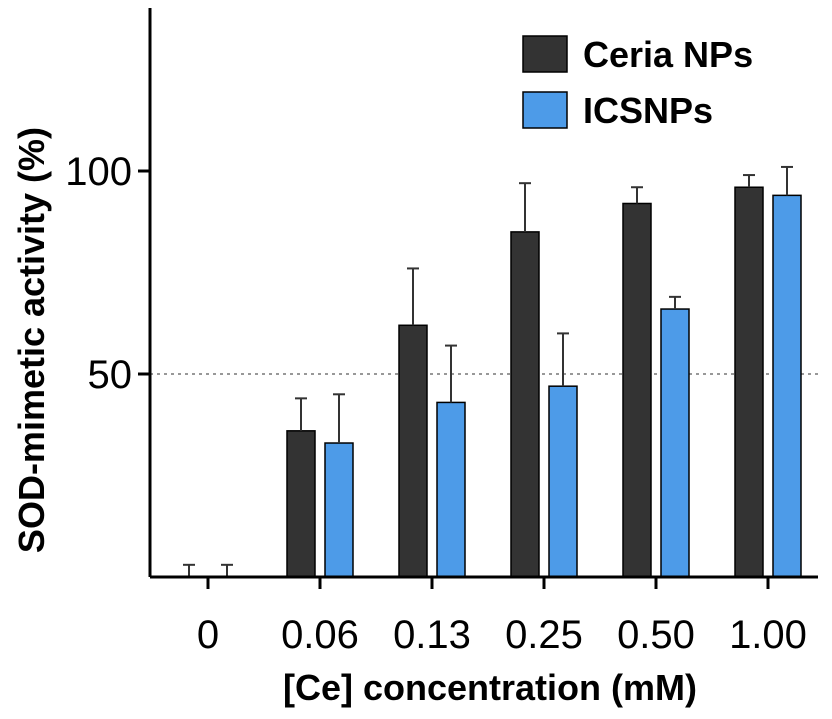  What do you see at coordinates (637, 82) in the screenshot?
I see `legend: Ceria NPs ICSNPs` at bounding box center [637, 82].